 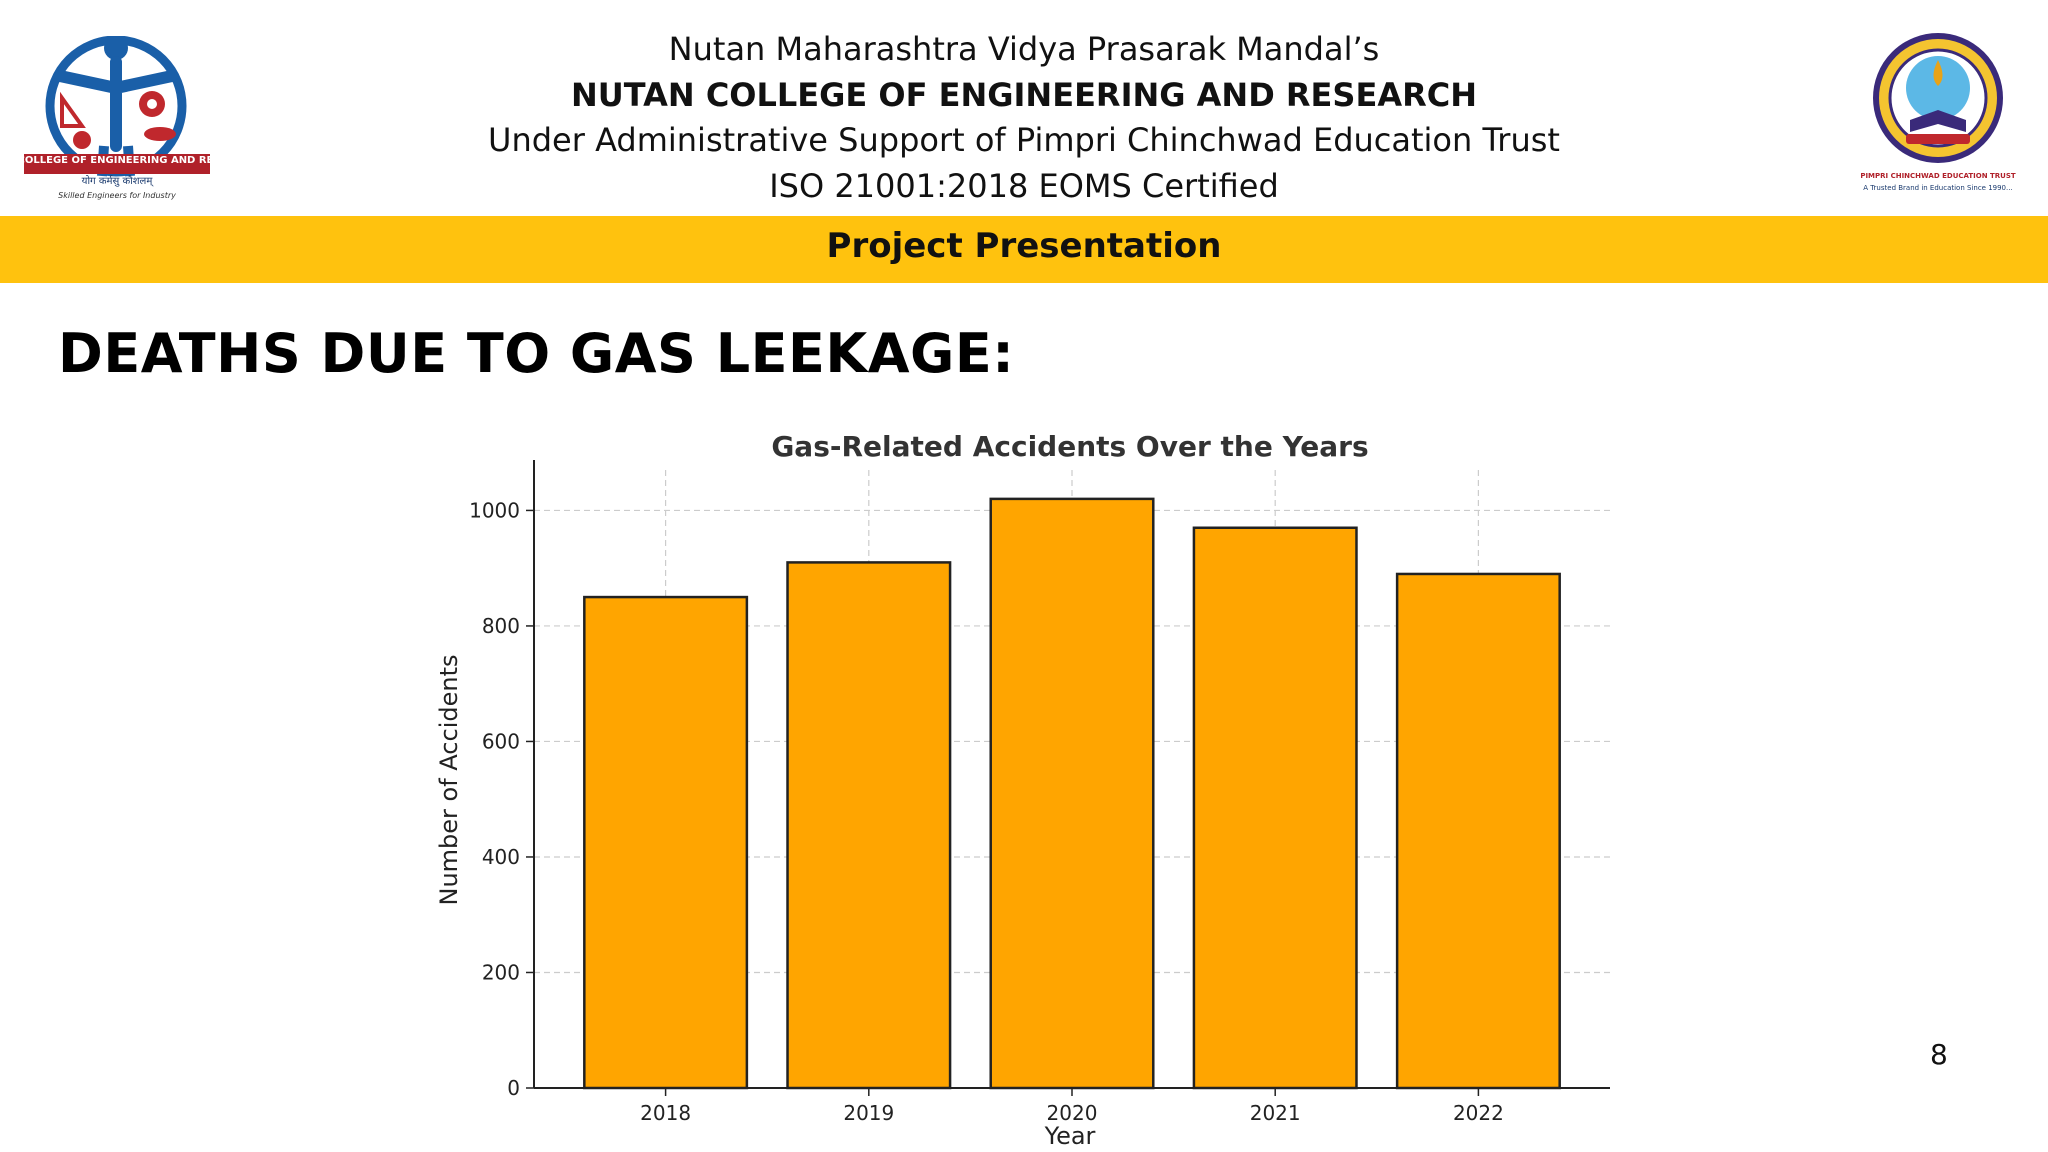 What do you see at coordinates (501, 857) in the screenshot?
I see `y-tick-label: 400` at bounding box center [501, 857].